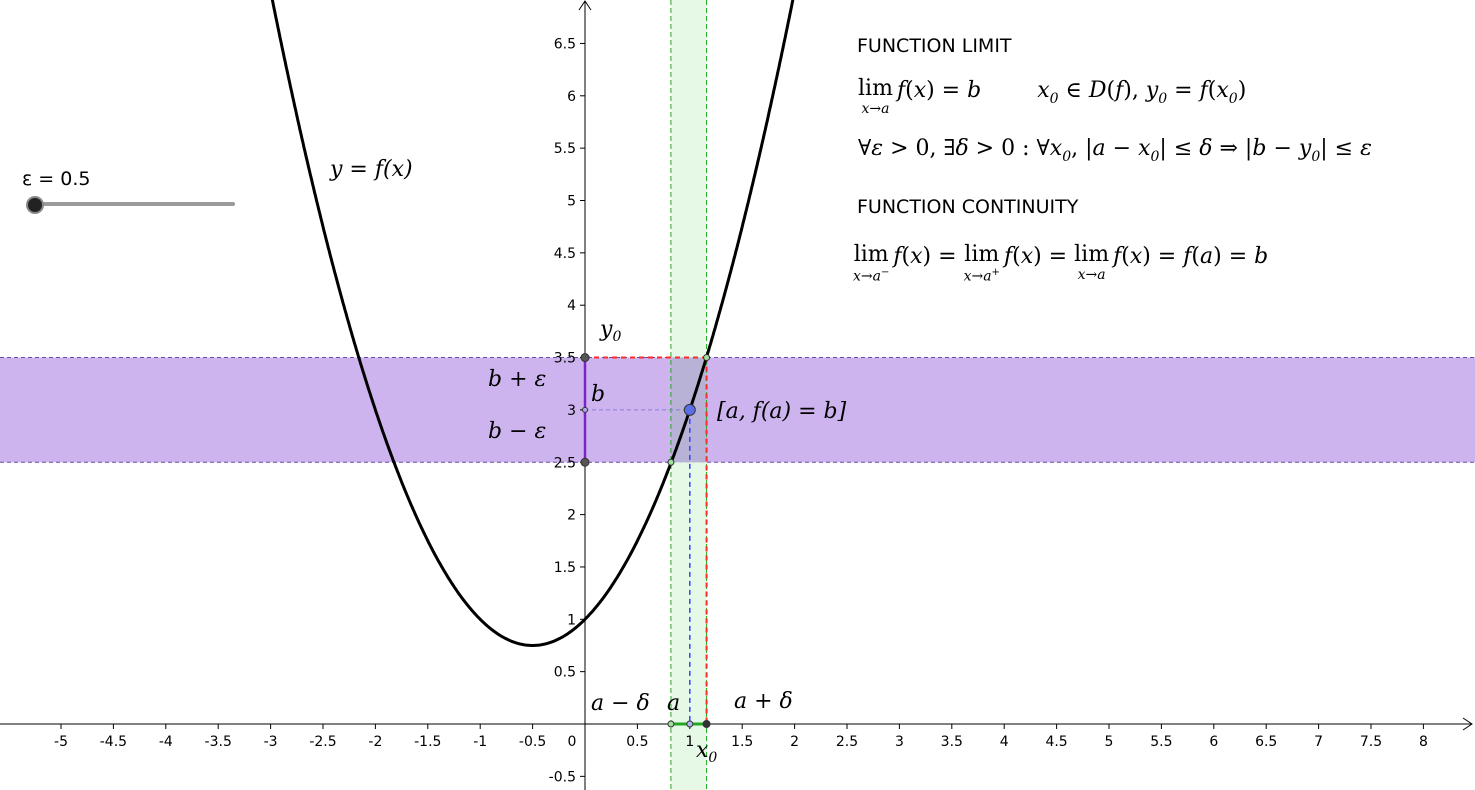 Image resolution: width=1475 pixels, height=790 pixels. What do you see at coordinates (1266, 742) in the screenshot?
I see `x-tick-label: 6.5` at bounding box center [1266, 742].